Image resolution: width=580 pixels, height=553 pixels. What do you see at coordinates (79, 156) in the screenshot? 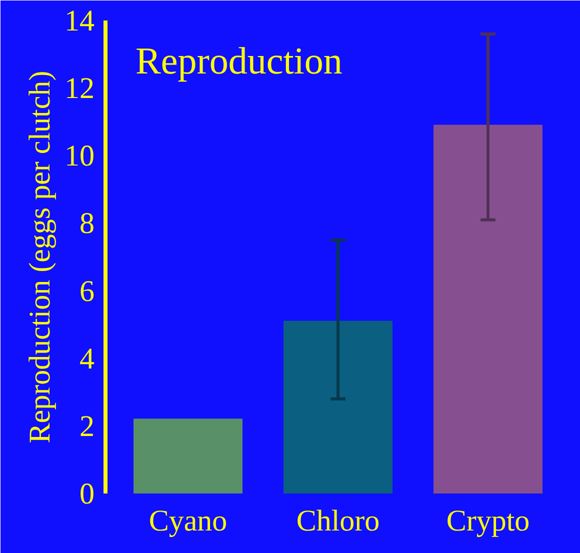
I see `y-tick-label: 10` at bounding box center [79, 156].